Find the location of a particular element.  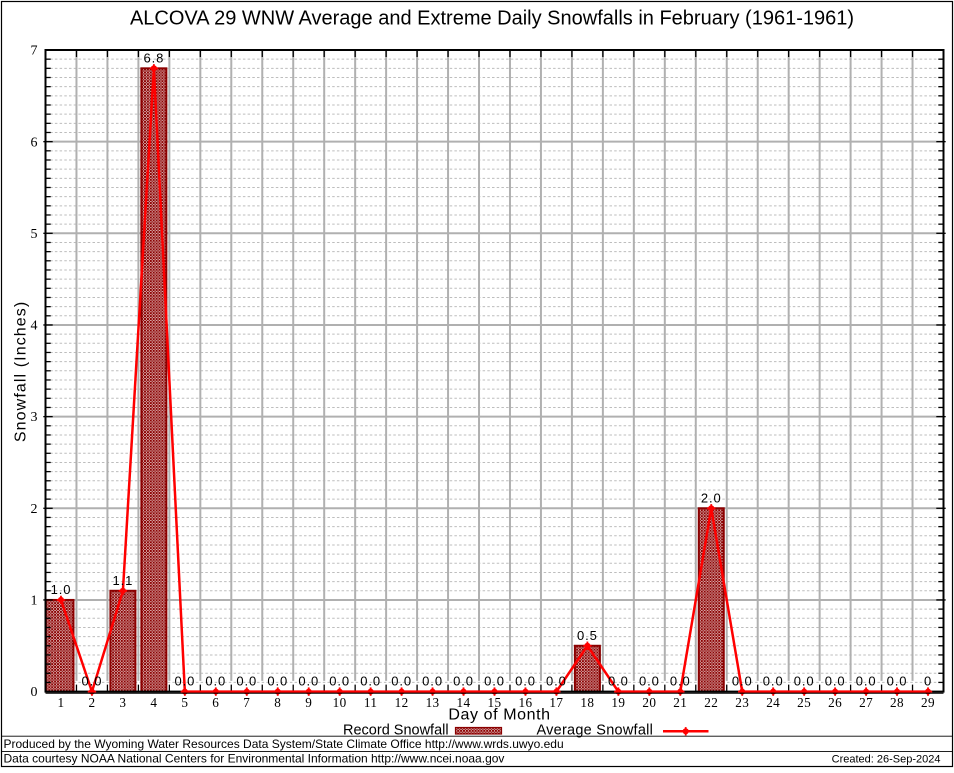

svg-text: 11 is located at coordinates (371, 702).